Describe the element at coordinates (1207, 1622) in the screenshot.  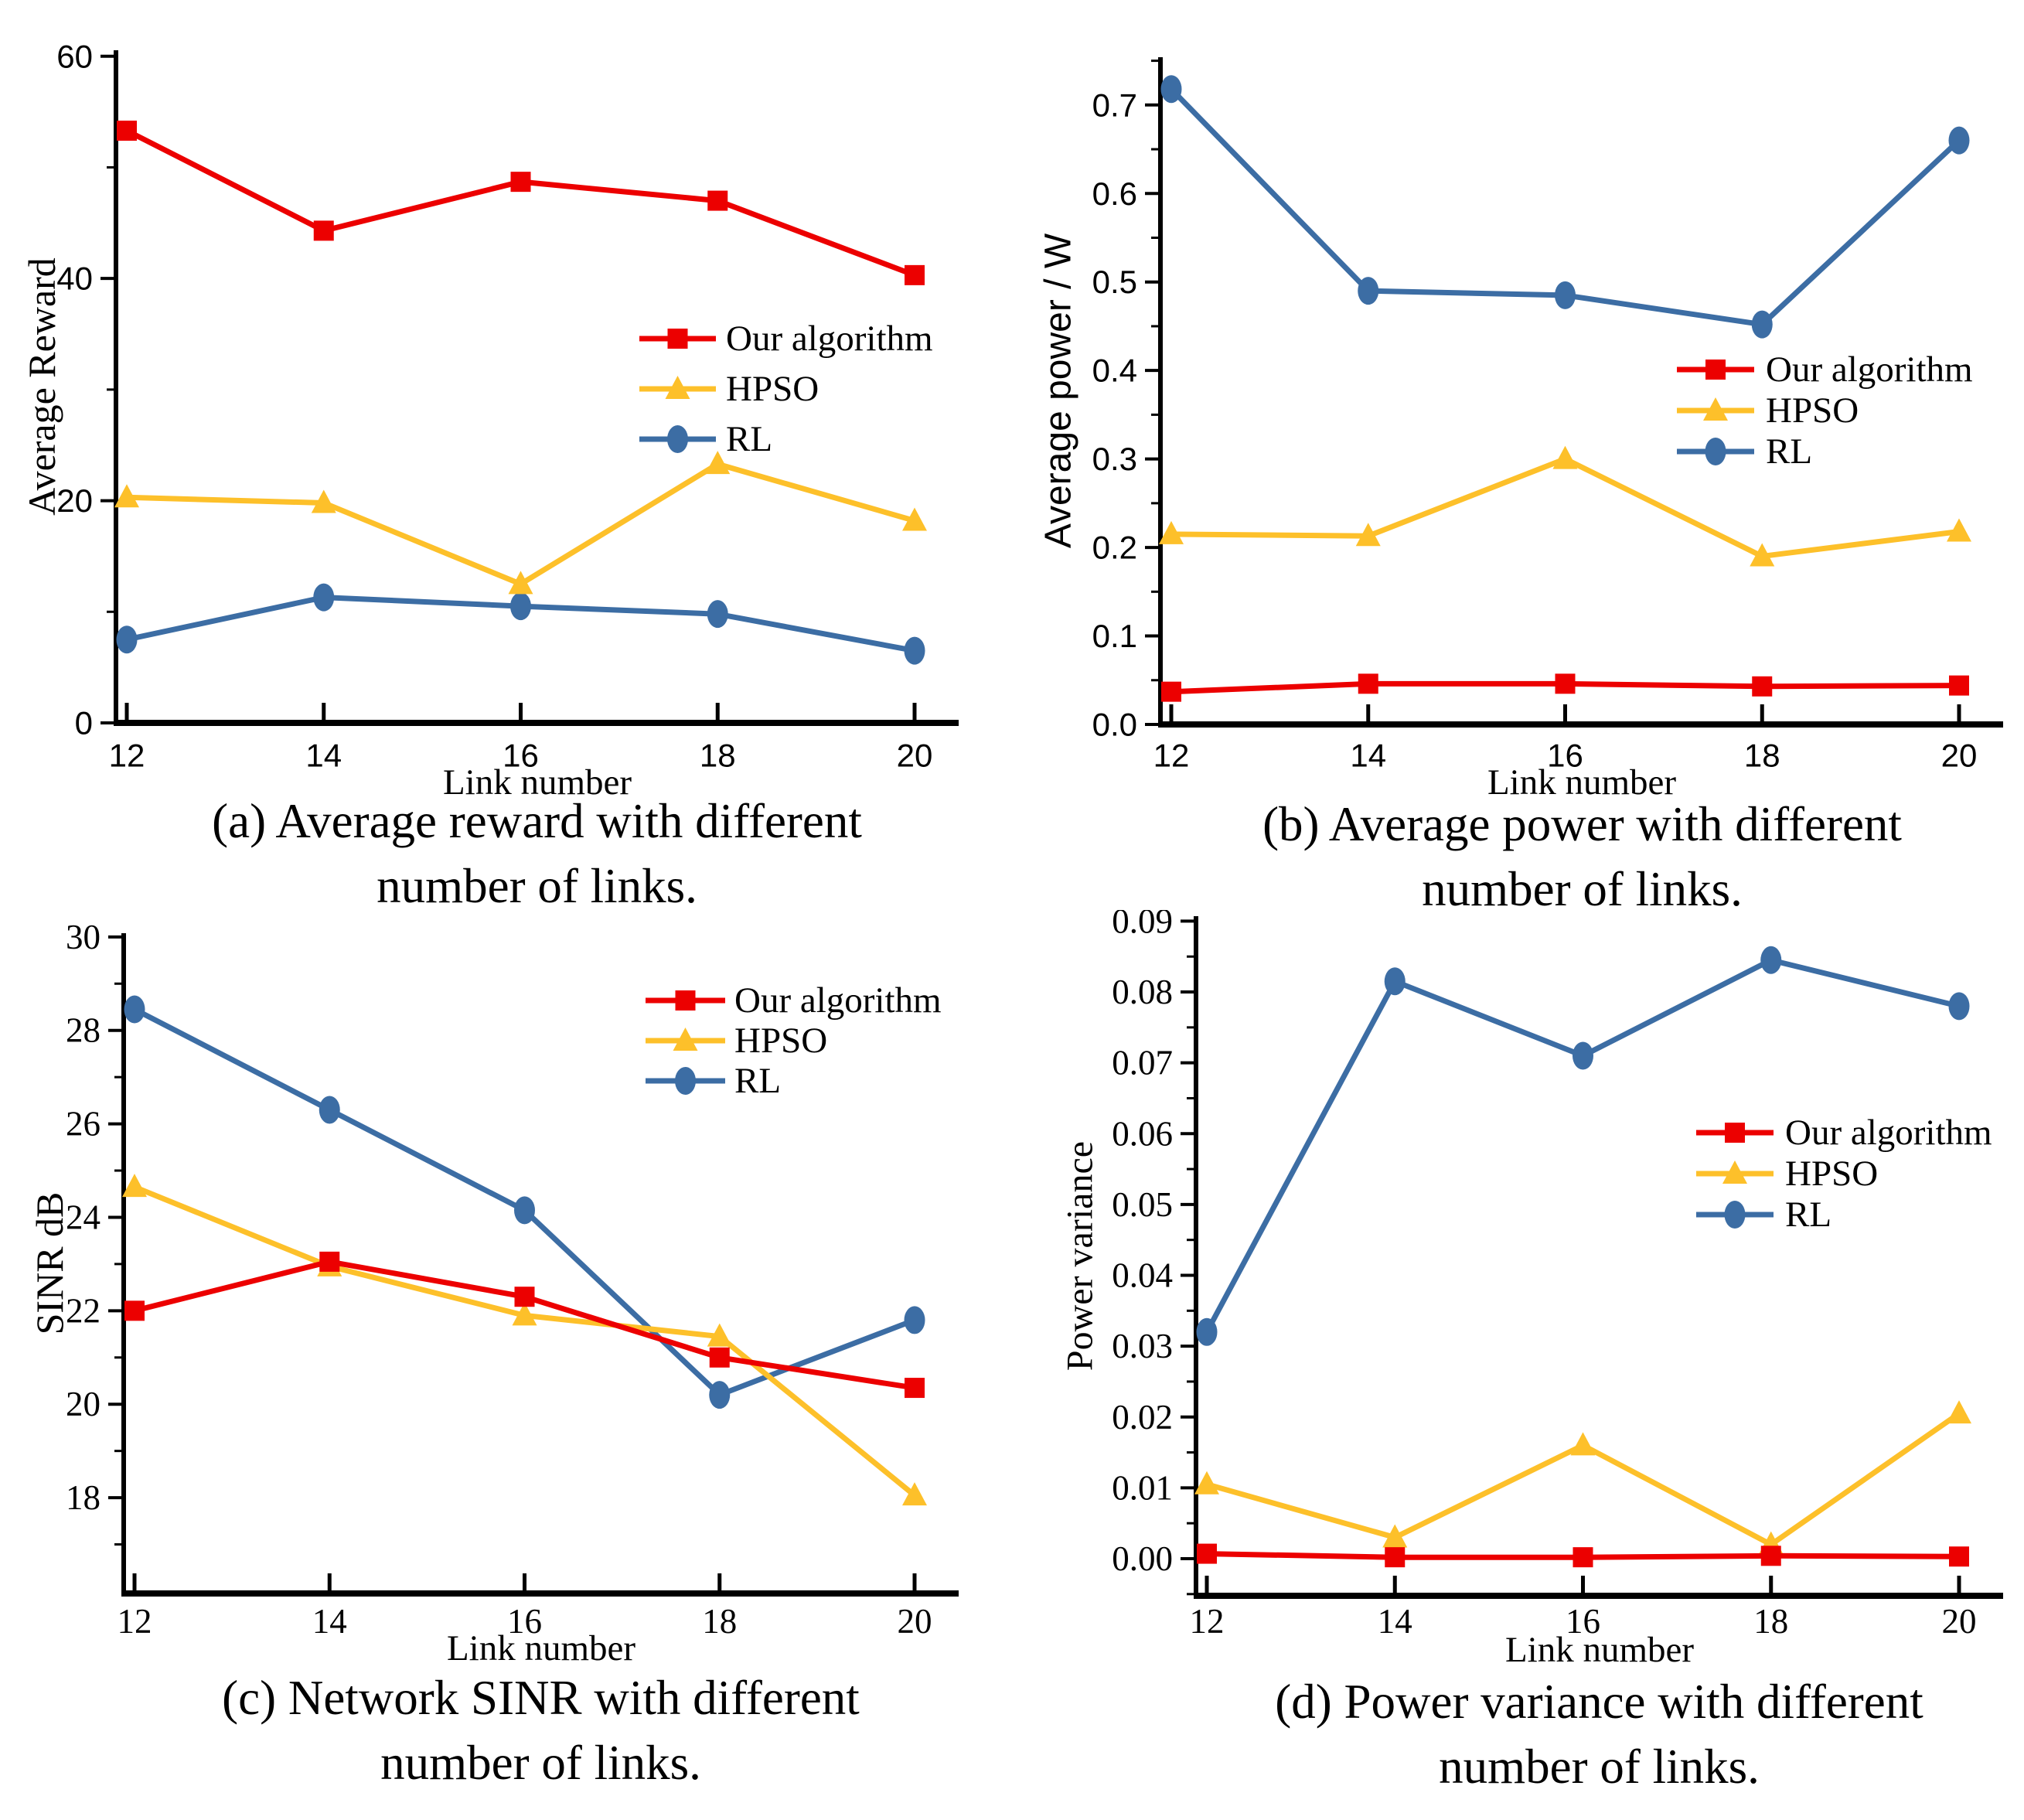
I see `x-tick-label: 12` at that location.